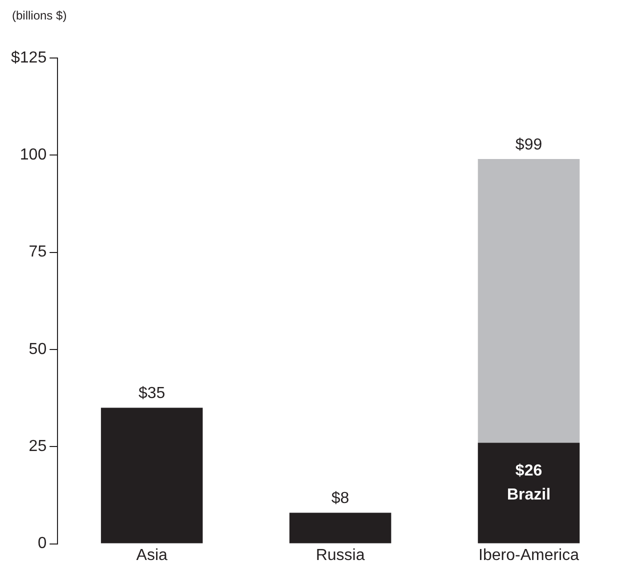  What do you see at coordinates (152, 393) in the screenshot?
I see `total-label: $35` at bounding box center [152, 393].